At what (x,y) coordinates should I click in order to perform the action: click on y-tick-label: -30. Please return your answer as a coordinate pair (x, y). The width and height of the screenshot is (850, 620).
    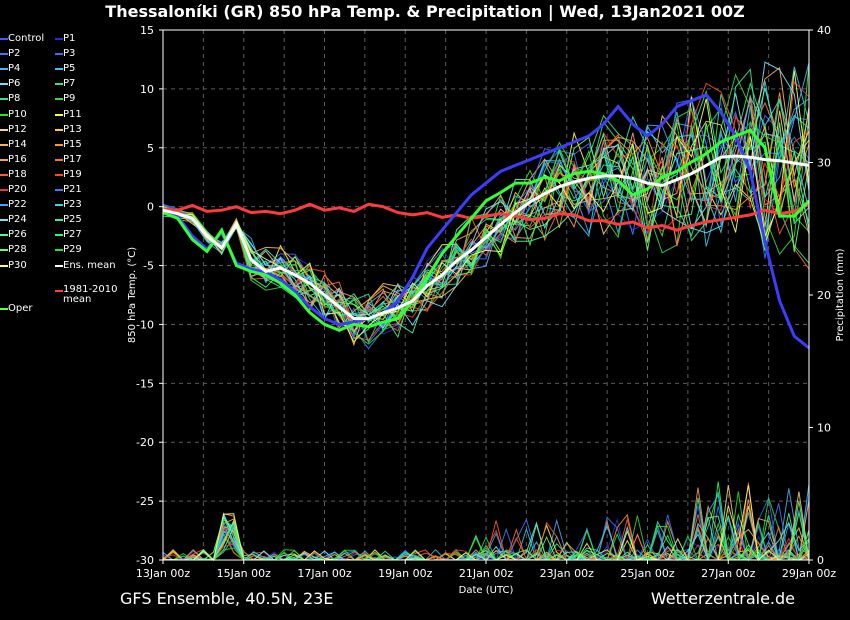
    Looking at the image, I should click on (145, 560).